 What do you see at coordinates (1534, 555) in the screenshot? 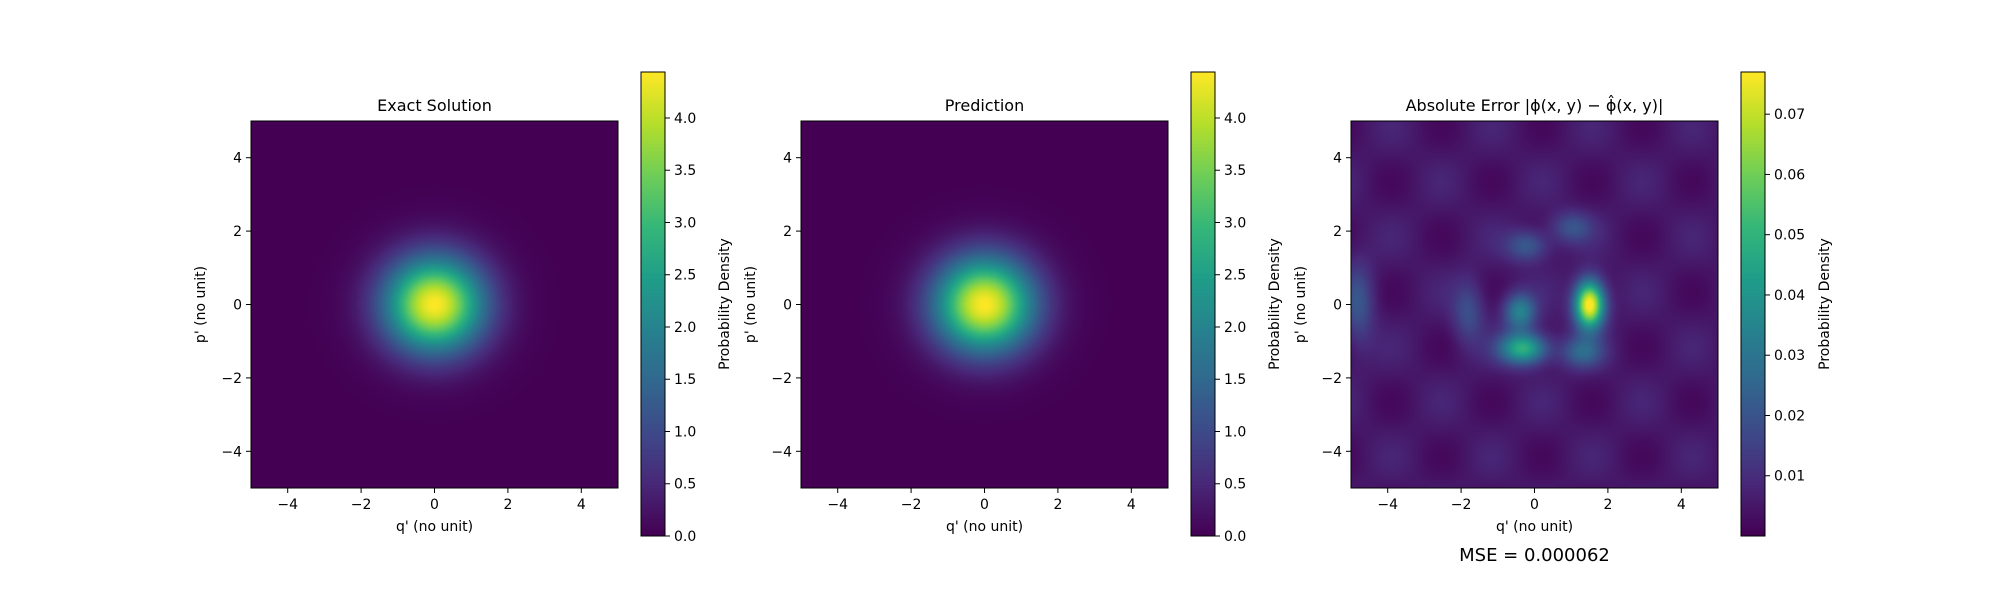
I see `mse-annotation: MSE = 0.000062` at bounding box center [1534, 555].